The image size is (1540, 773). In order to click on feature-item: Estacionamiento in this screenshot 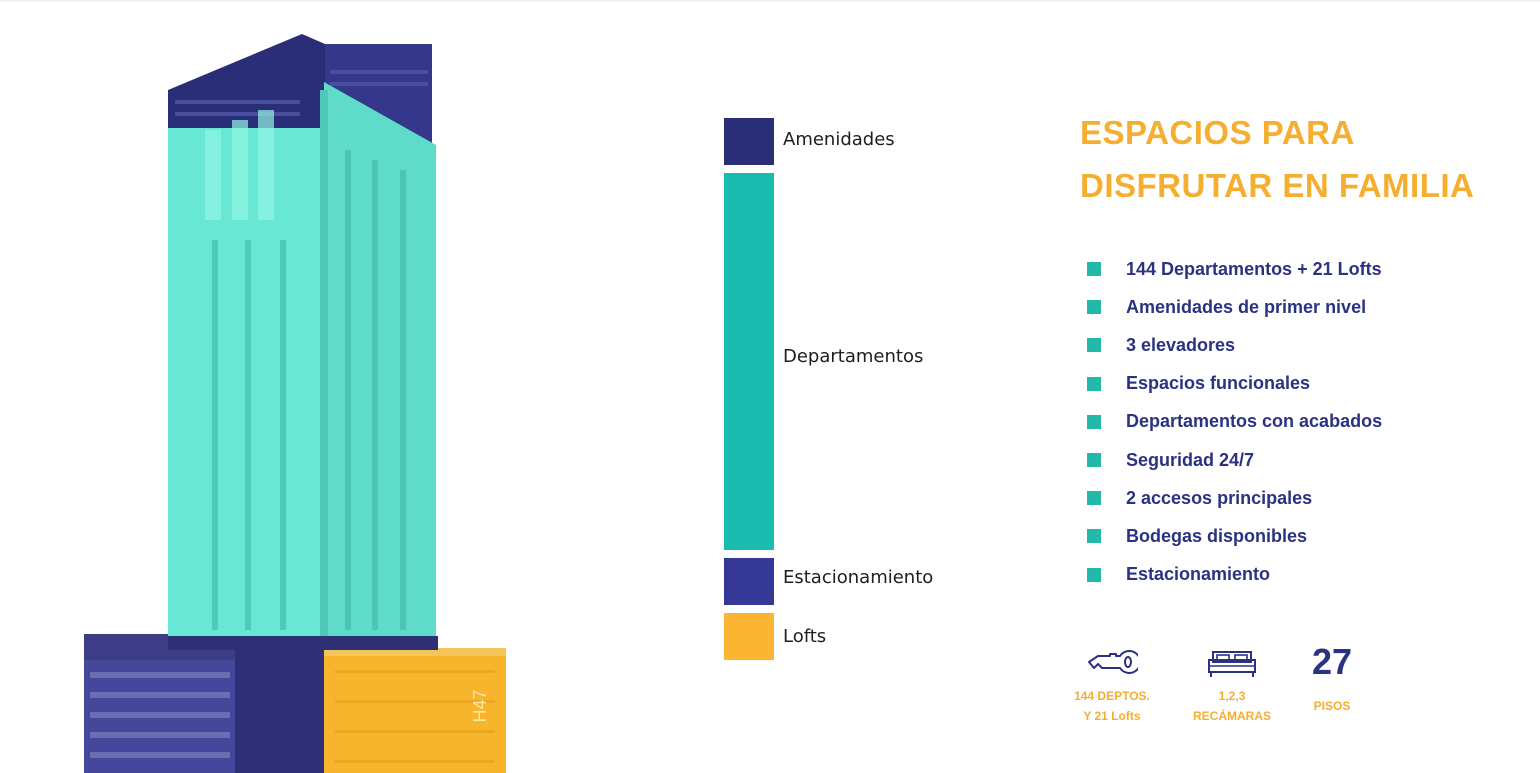, I will do `click(1234, 575)`.